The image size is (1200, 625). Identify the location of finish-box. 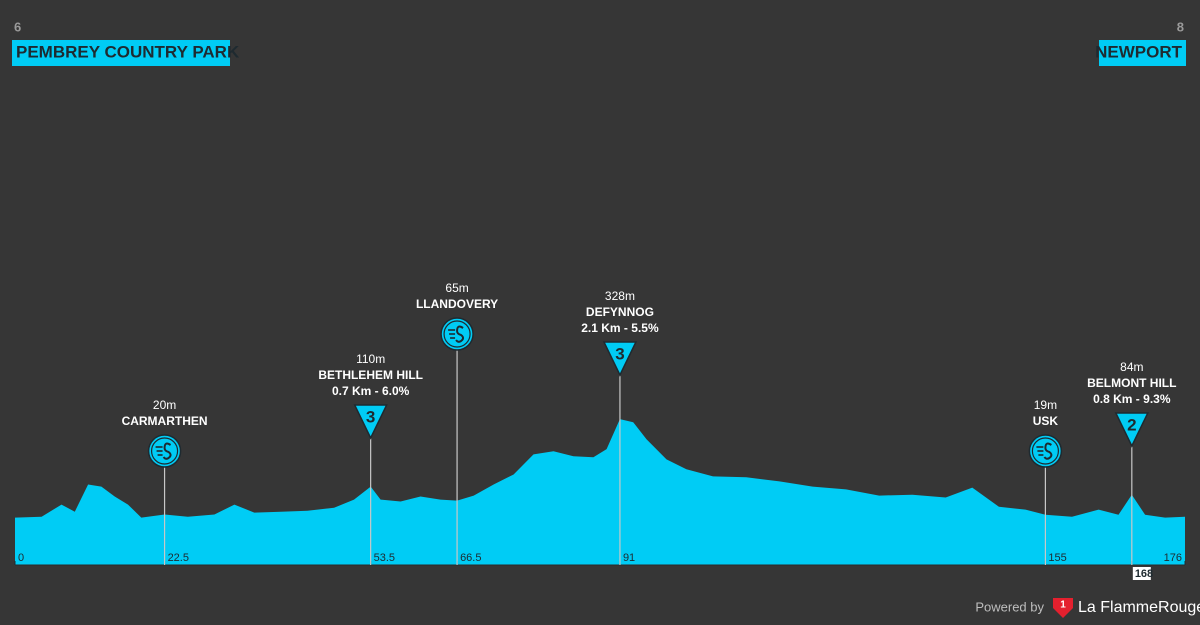
(1142, 53).